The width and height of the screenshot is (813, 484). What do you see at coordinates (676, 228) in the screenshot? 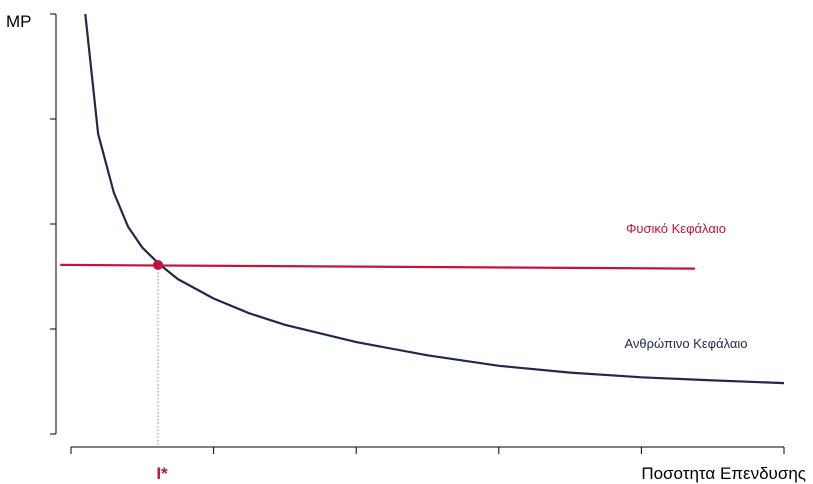
I see `series-label-physical-capital: Φυσικό Κεφάλαιο` at bounding box center [676, 228].